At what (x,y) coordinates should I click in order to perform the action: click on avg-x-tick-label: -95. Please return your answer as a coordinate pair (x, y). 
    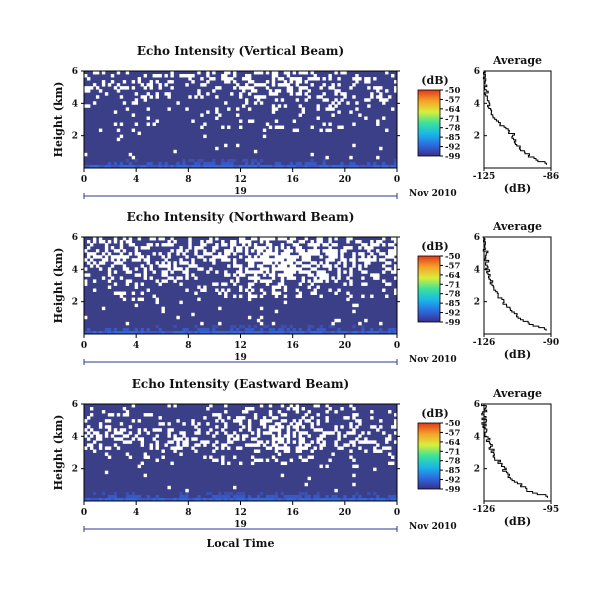
    Looking at the image, I should click on (551, 510).